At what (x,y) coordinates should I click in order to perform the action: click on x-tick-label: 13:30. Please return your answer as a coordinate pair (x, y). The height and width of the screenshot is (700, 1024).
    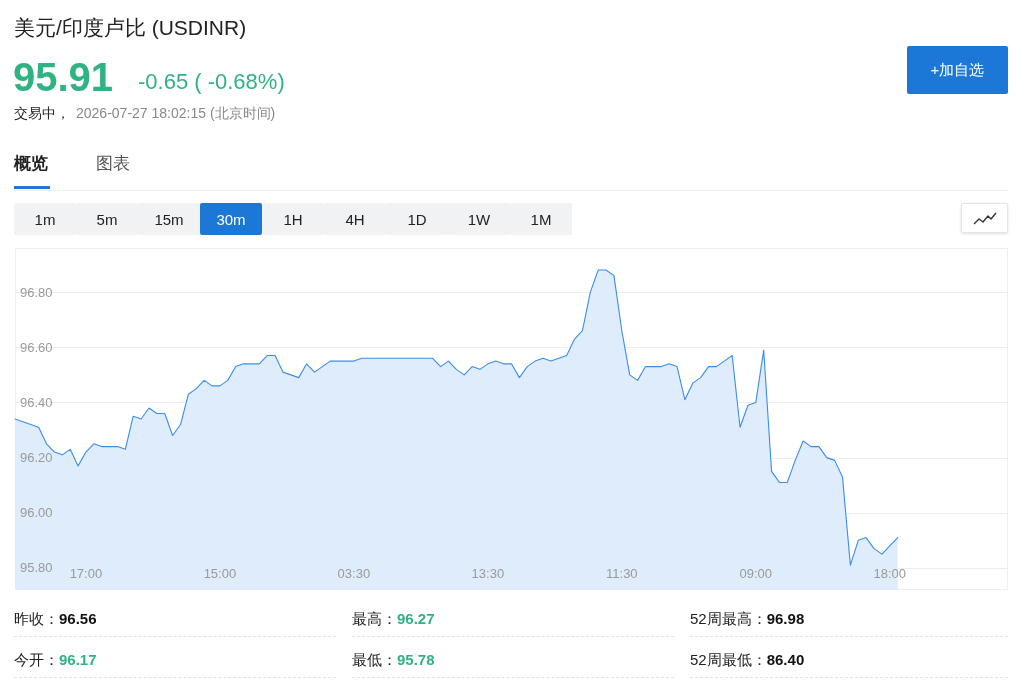
    Looking at the image, I should click on (488, 573).